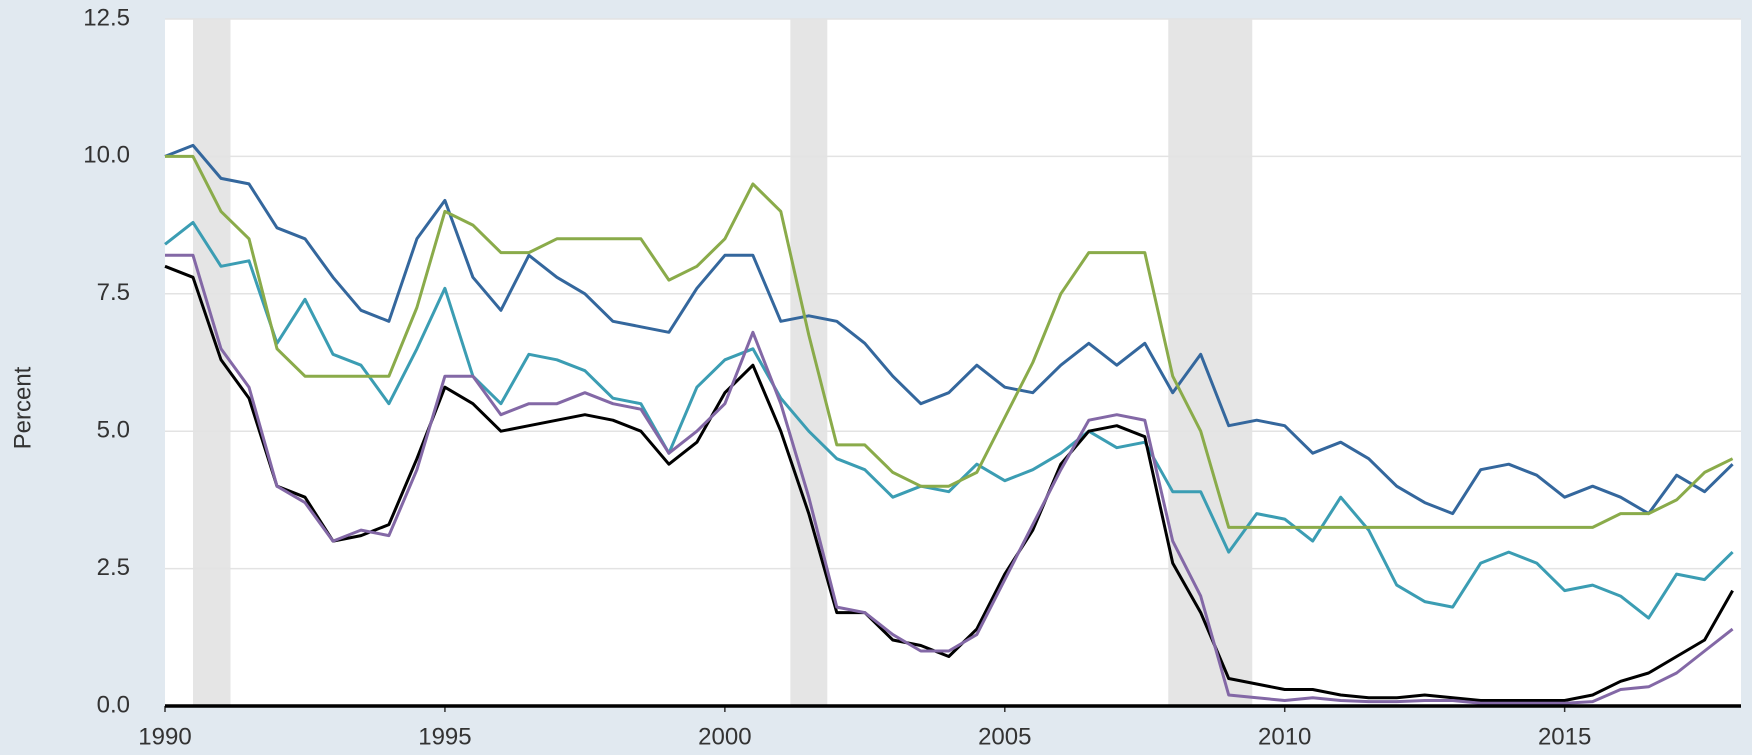  Describe the element at coordinates (113, 292) in the screenshot. I see `y-tick-label: 7.5` at that location.